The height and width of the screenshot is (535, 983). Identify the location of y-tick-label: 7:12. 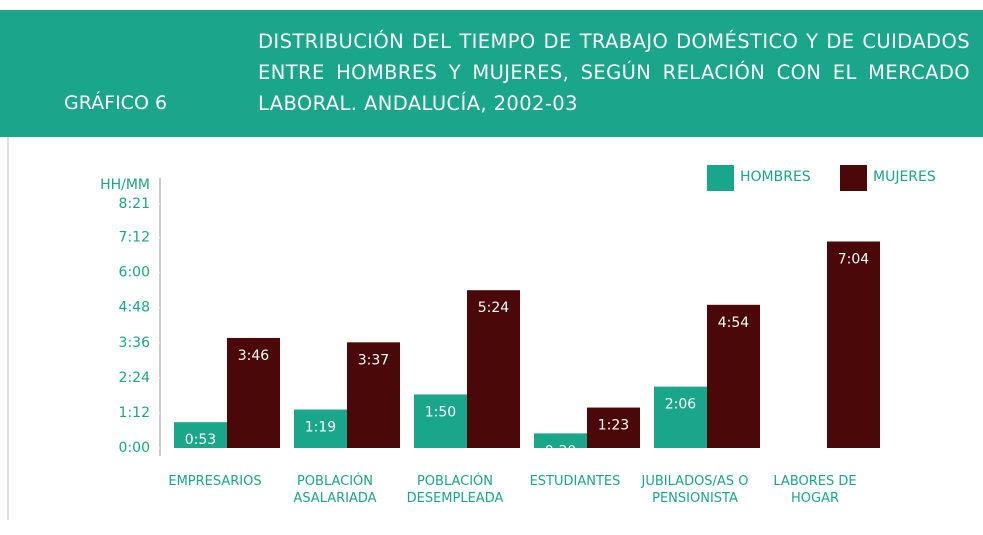
(134, 238).